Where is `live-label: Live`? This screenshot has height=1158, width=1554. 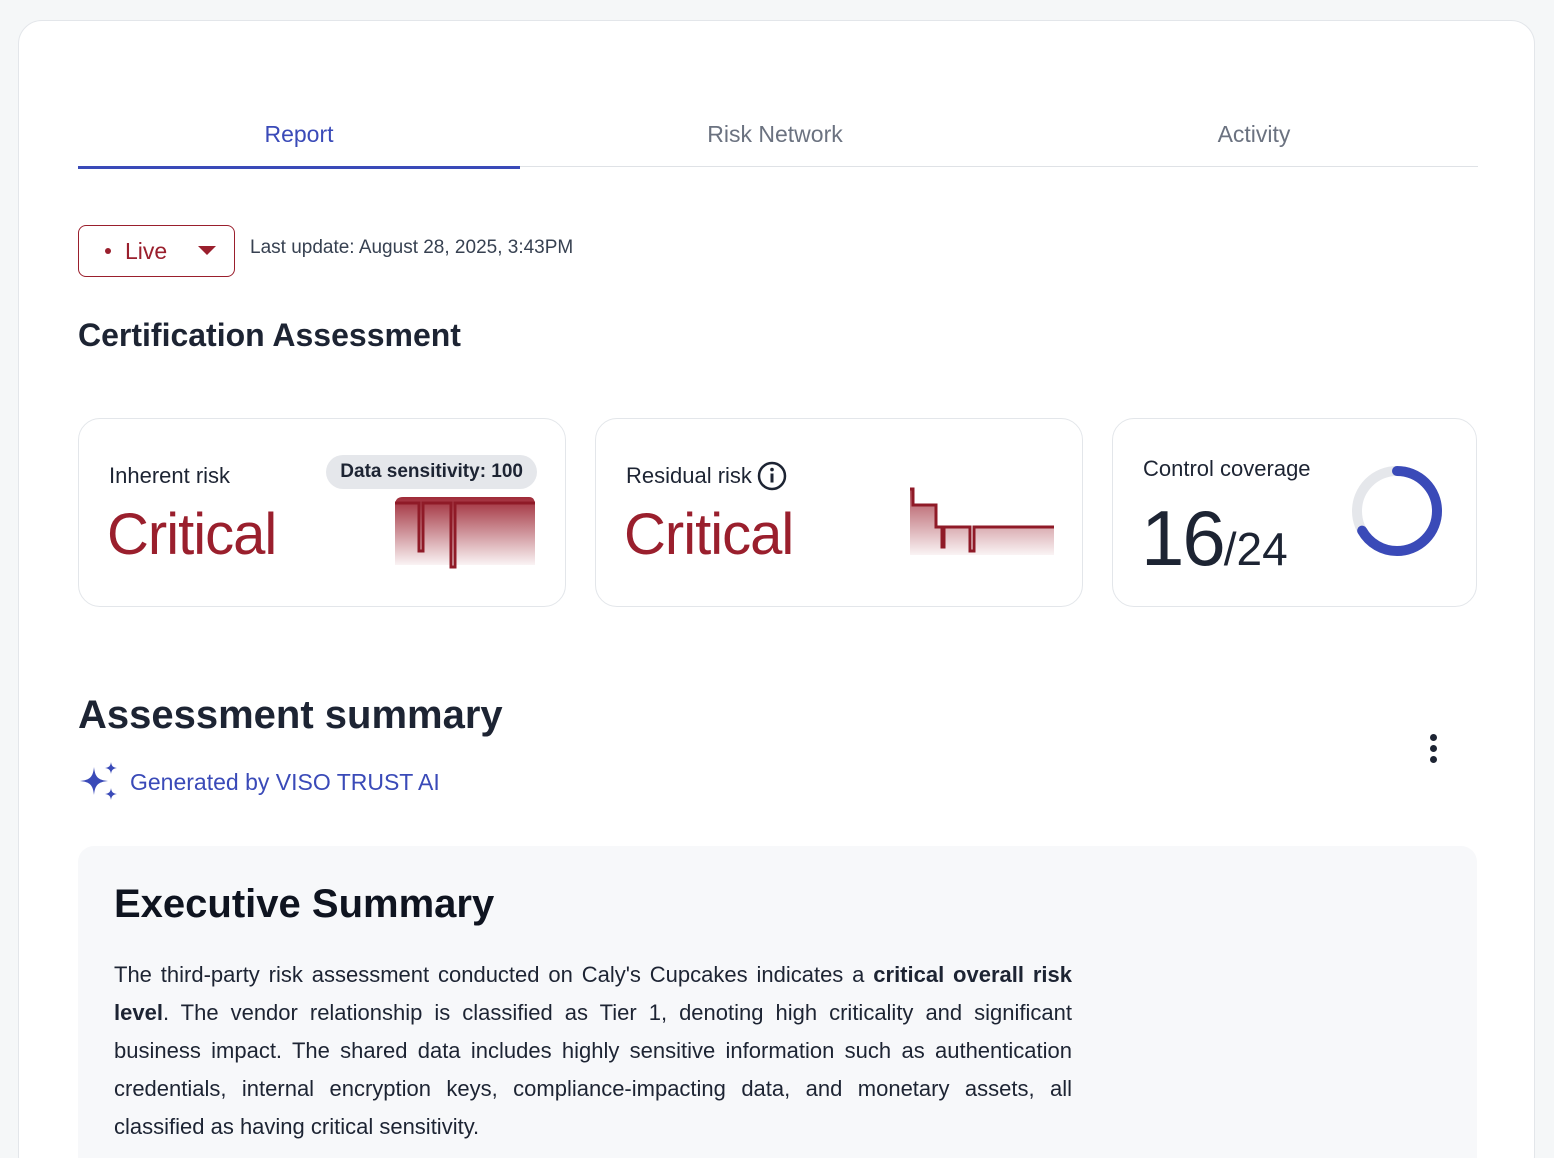
live-label: Live is located at coordinates (146, 250).